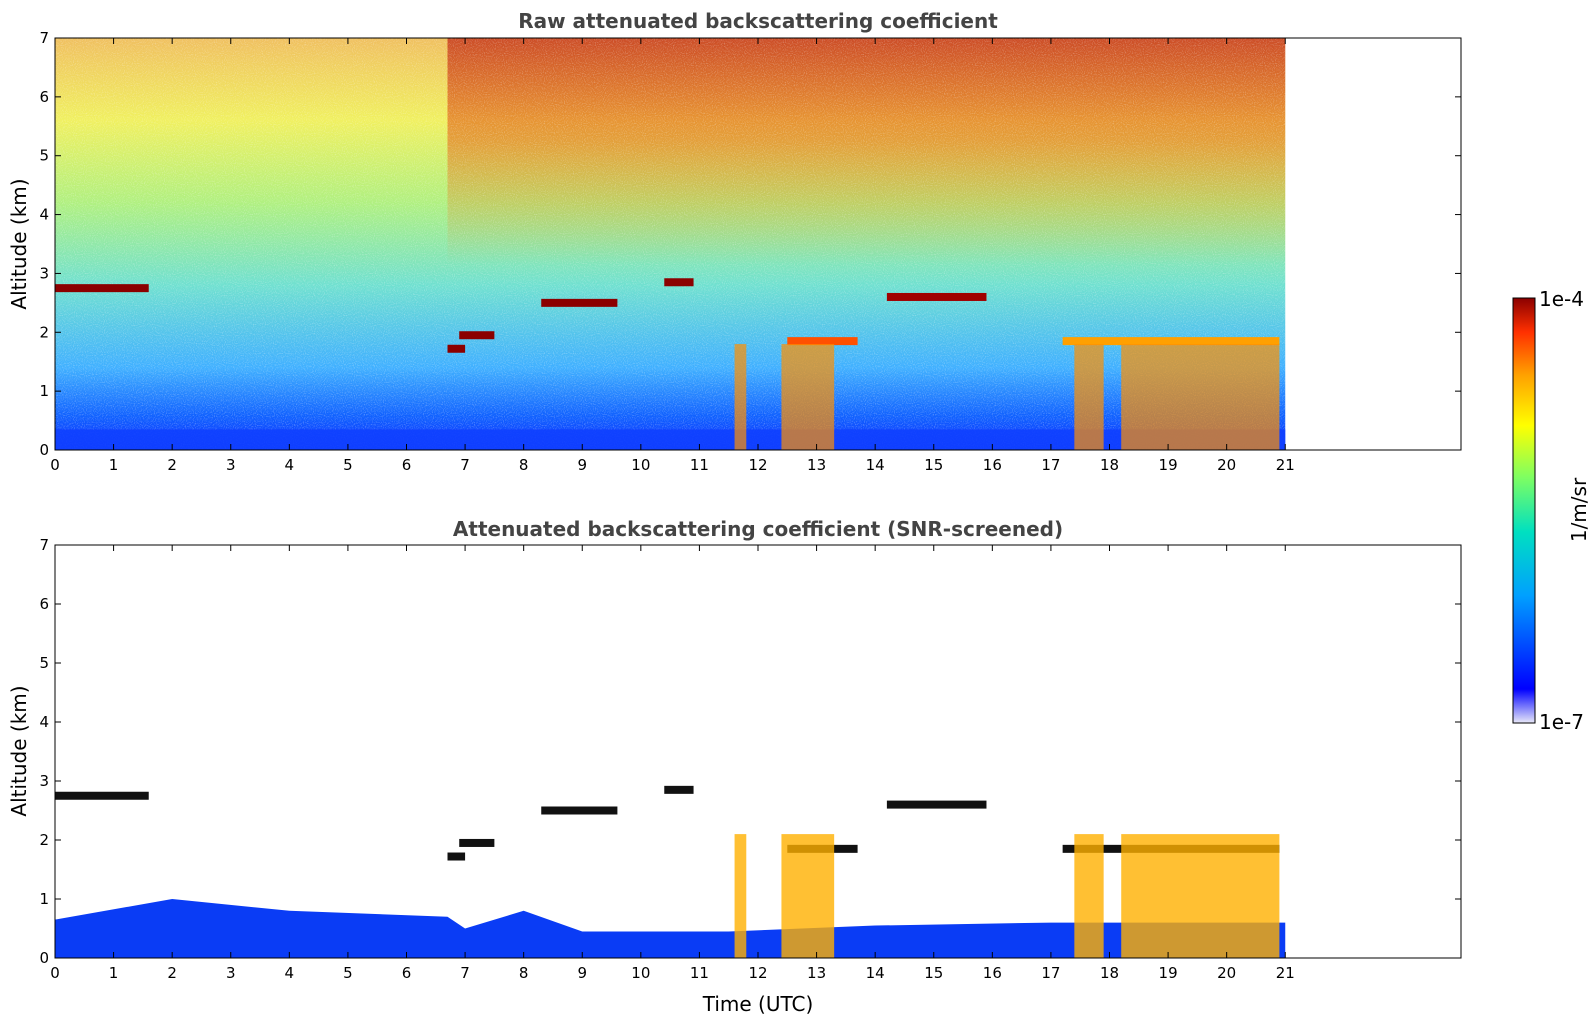  I want to click on boundary-layer-signal, so click(670, 928).